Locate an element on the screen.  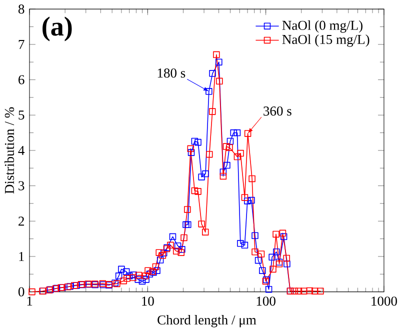
legend-label: NaOl (15 mg/L) is located at coordinates (326, 40).